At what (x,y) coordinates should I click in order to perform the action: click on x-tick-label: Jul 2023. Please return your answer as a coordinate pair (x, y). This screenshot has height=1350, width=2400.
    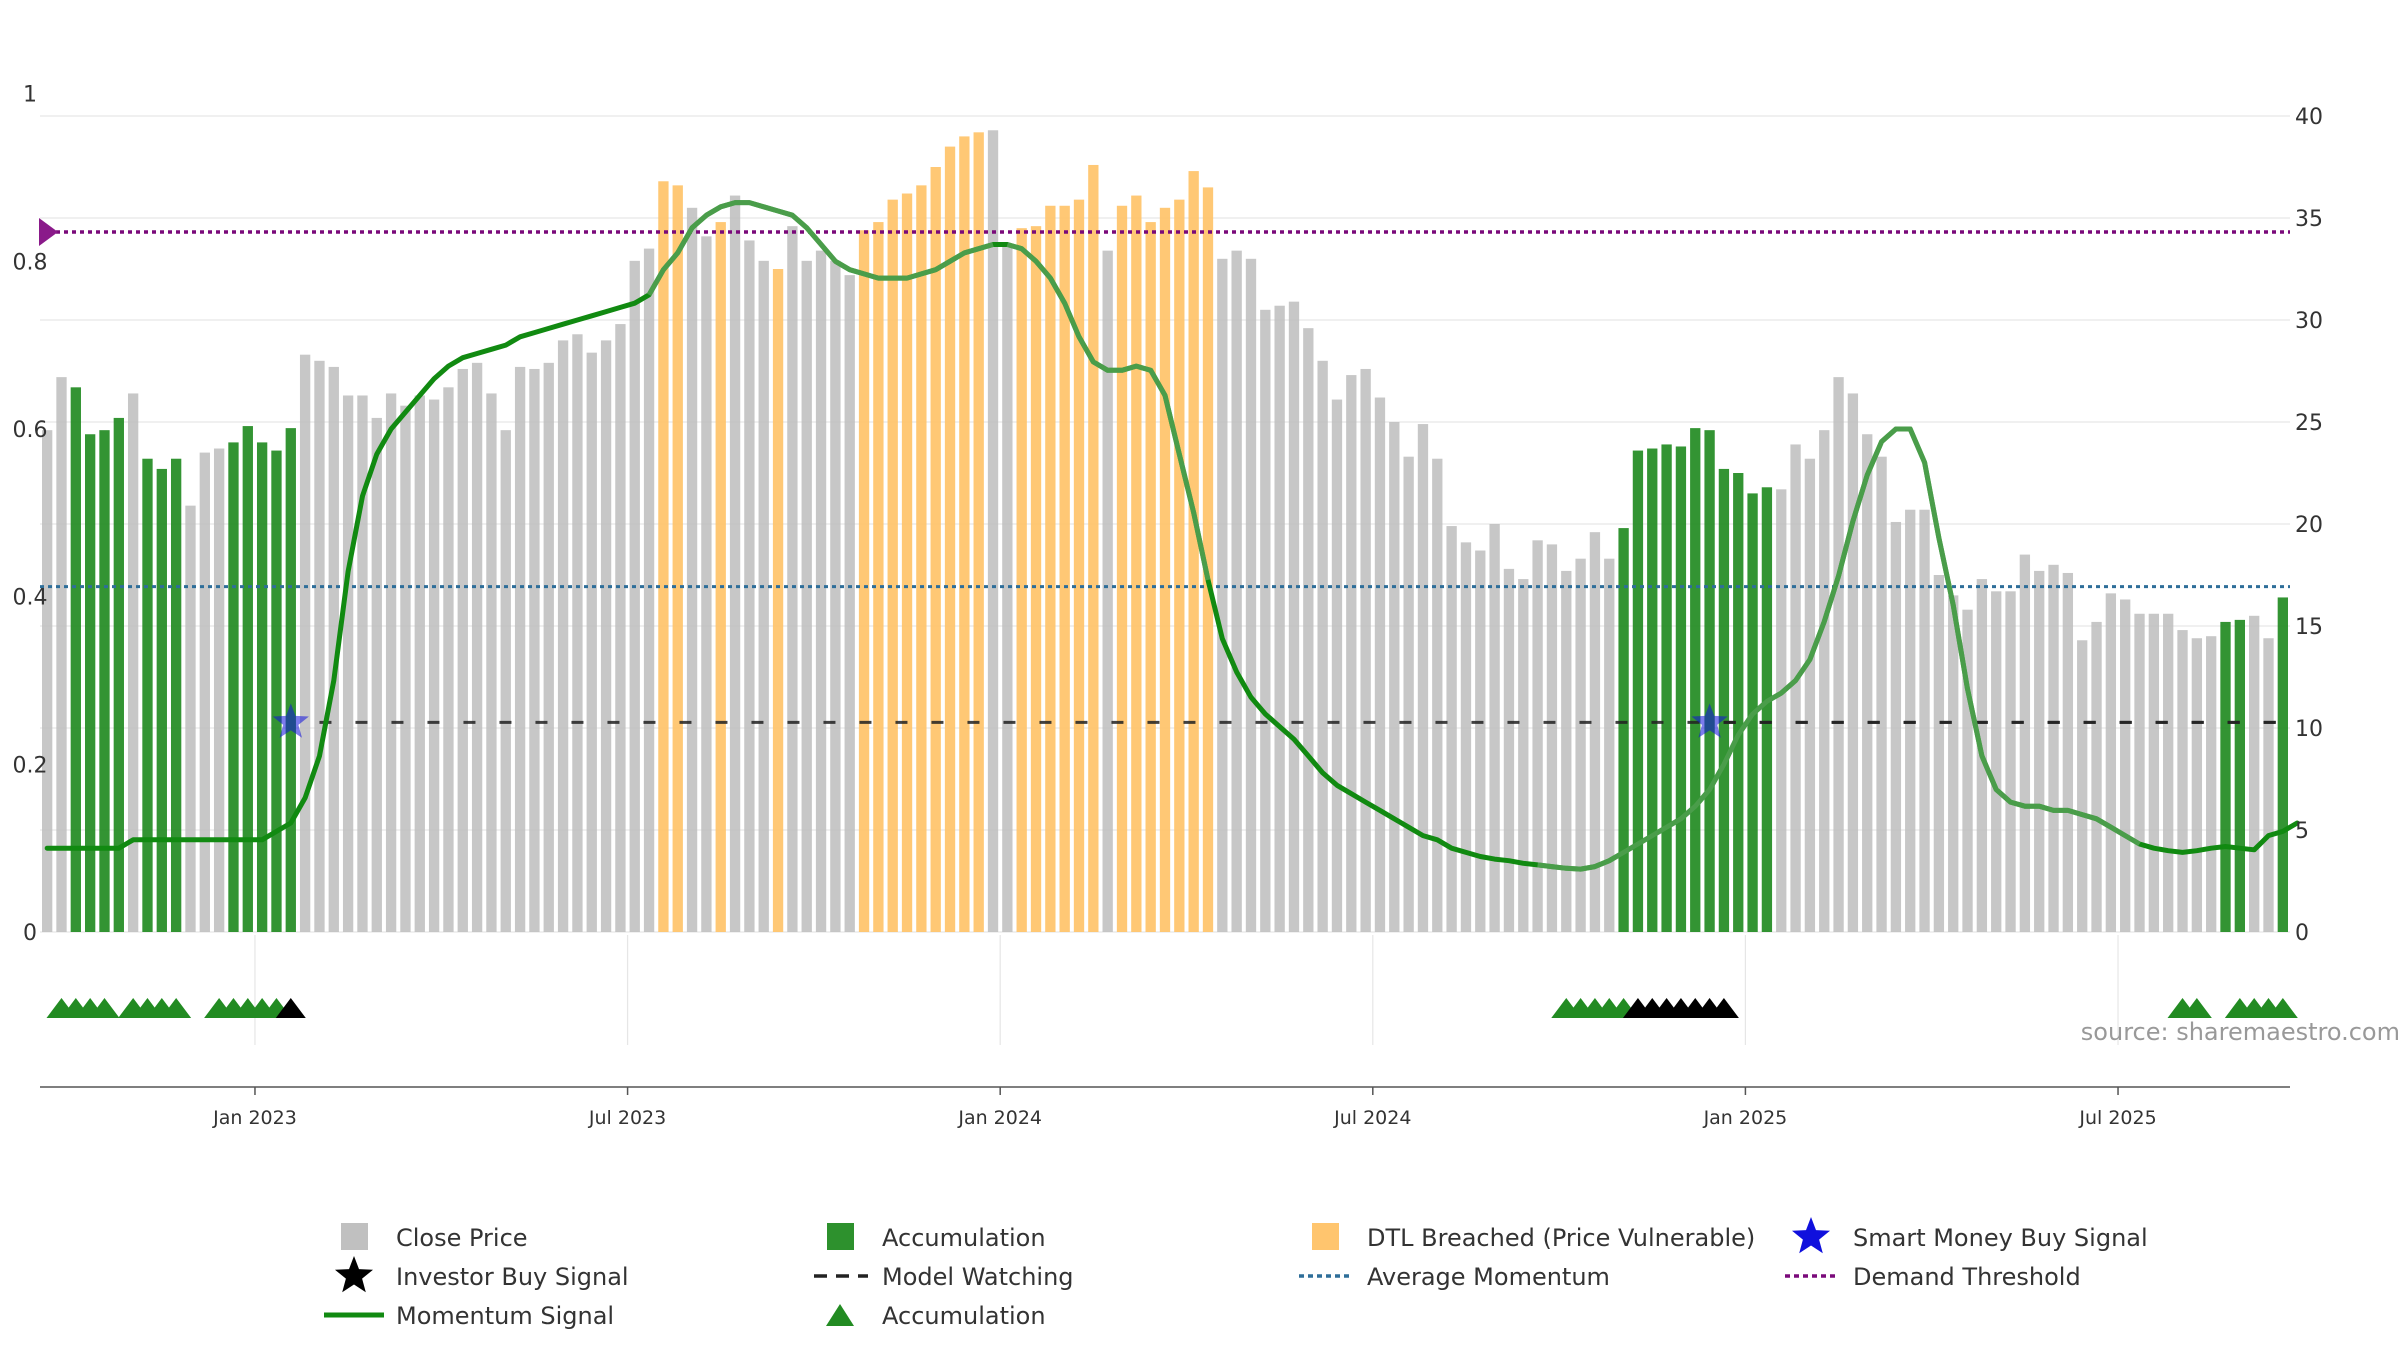
    Looking at the image, I should click on (627, 1118).